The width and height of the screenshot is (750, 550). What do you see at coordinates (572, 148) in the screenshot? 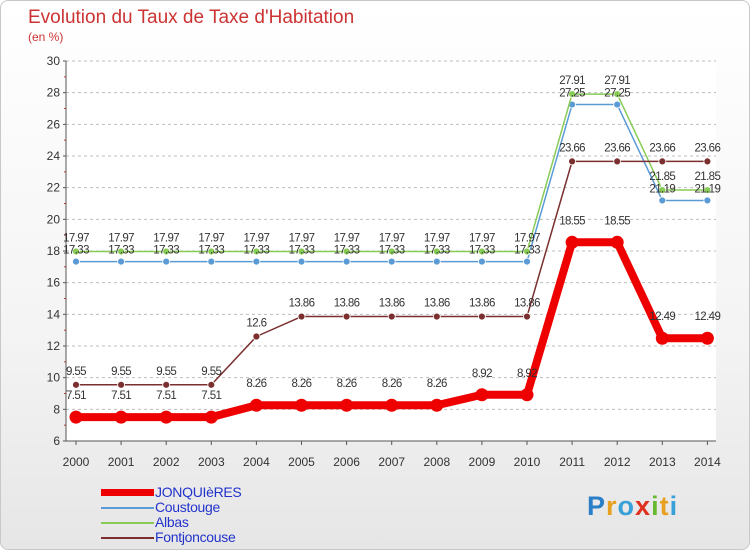
I see `data-label-fontjoncouse-2011: 23.66` at bounding box center [572, 148].